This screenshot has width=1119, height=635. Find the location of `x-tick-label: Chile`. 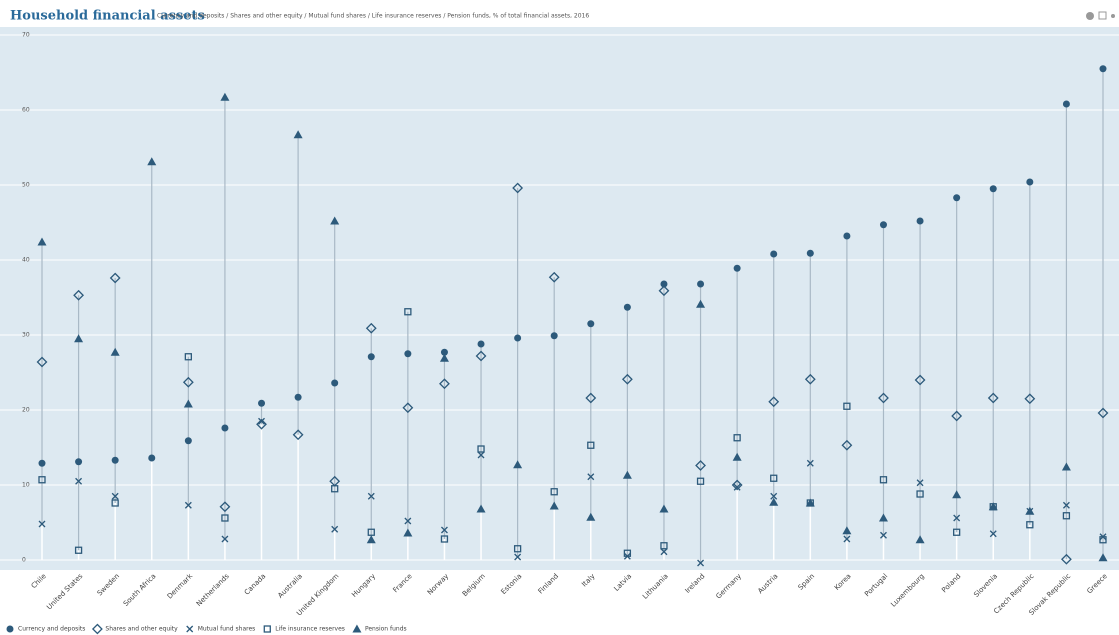

x-tick-label: Chile is located at coordinates (39, 581).